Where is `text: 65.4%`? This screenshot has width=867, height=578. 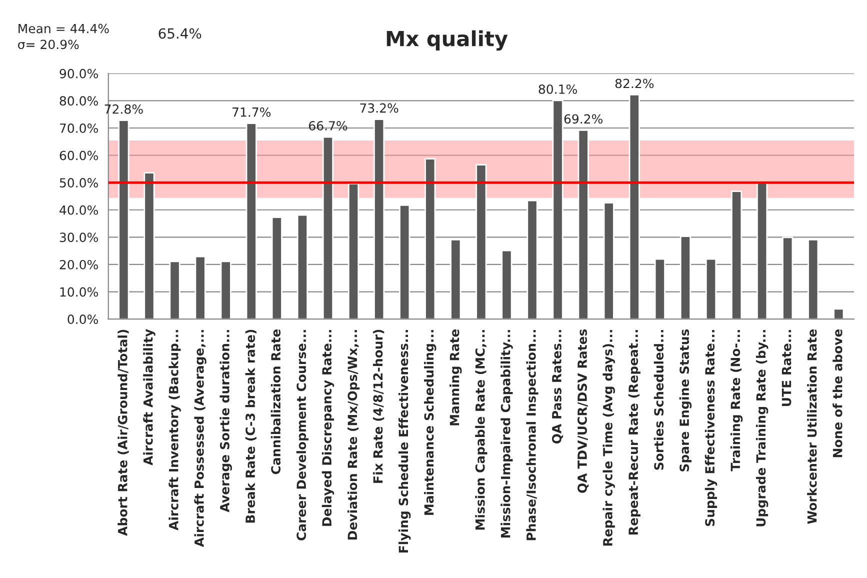
text: 65.4% is located at coordinates (180, 33).